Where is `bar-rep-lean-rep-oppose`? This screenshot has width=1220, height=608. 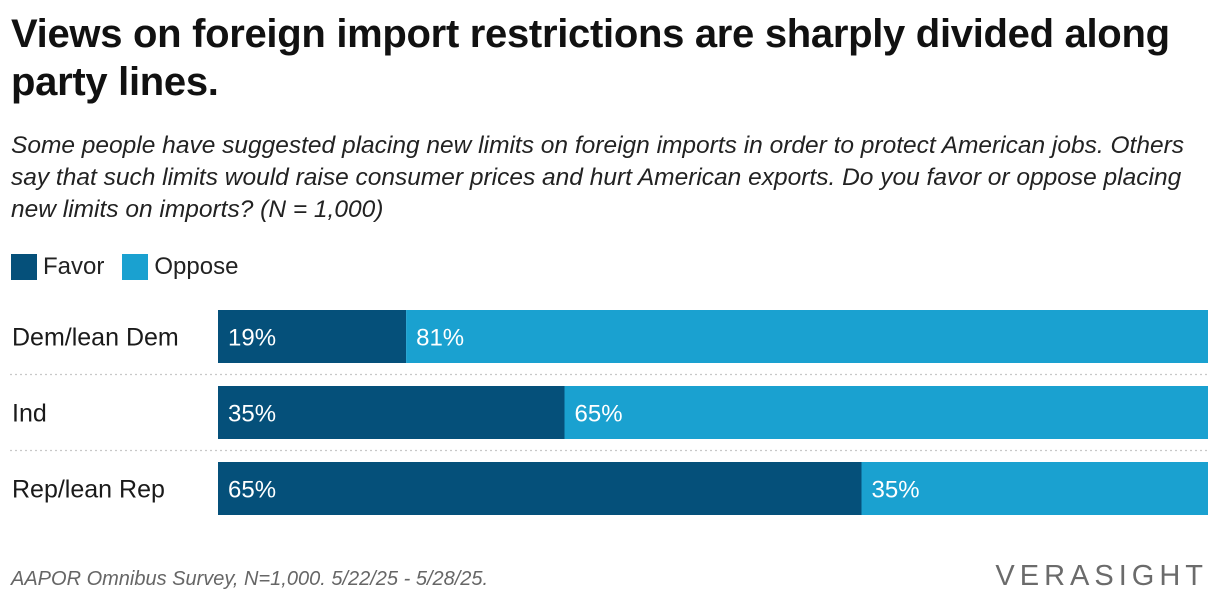 bar-rep-lean-rep-oppose is located at coordinates (1034, 488).